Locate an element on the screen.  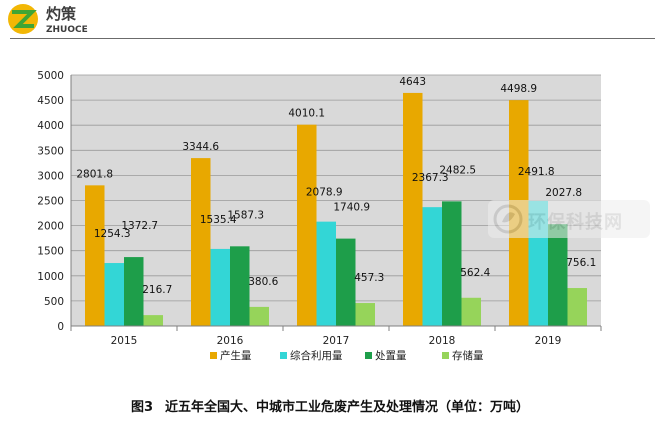
data-label: 2367.3 is located at coordinates (430, 178).